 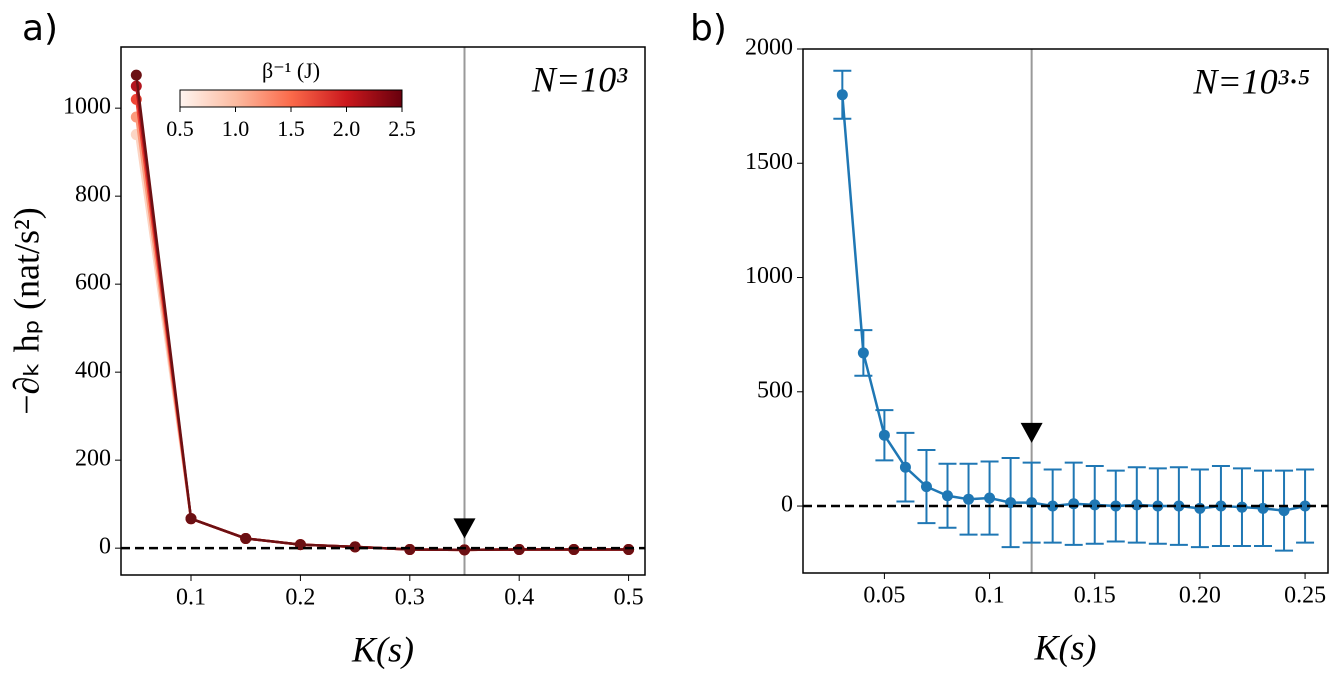 I want to click on x-tick-label: 0.20, so click(x=1200, y=596).